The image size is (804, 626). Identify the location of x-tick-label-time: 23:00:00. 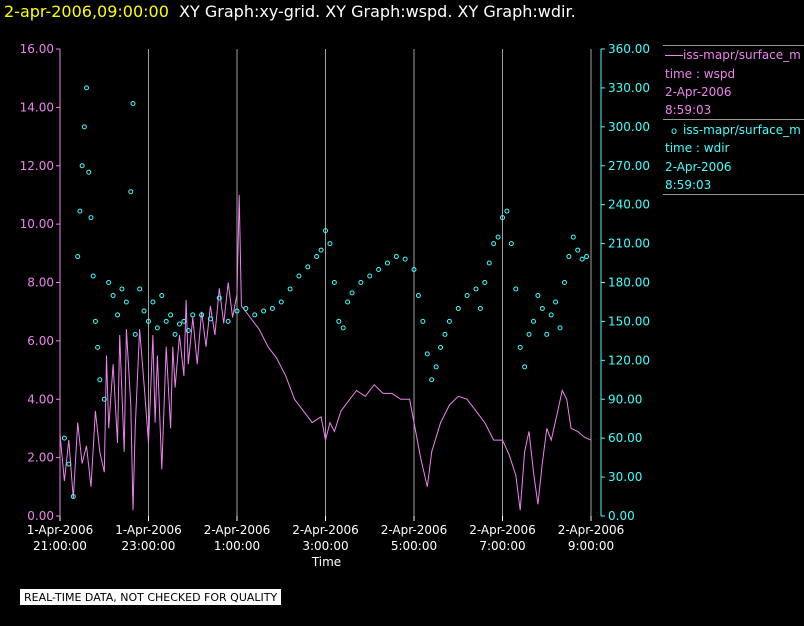
(149, 546).